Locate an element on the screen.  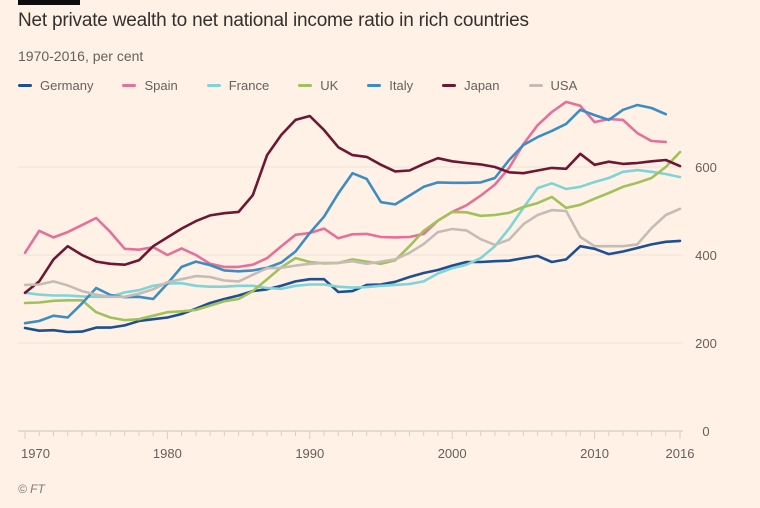
legend-label: Spain is located at coordinates (161, 85).